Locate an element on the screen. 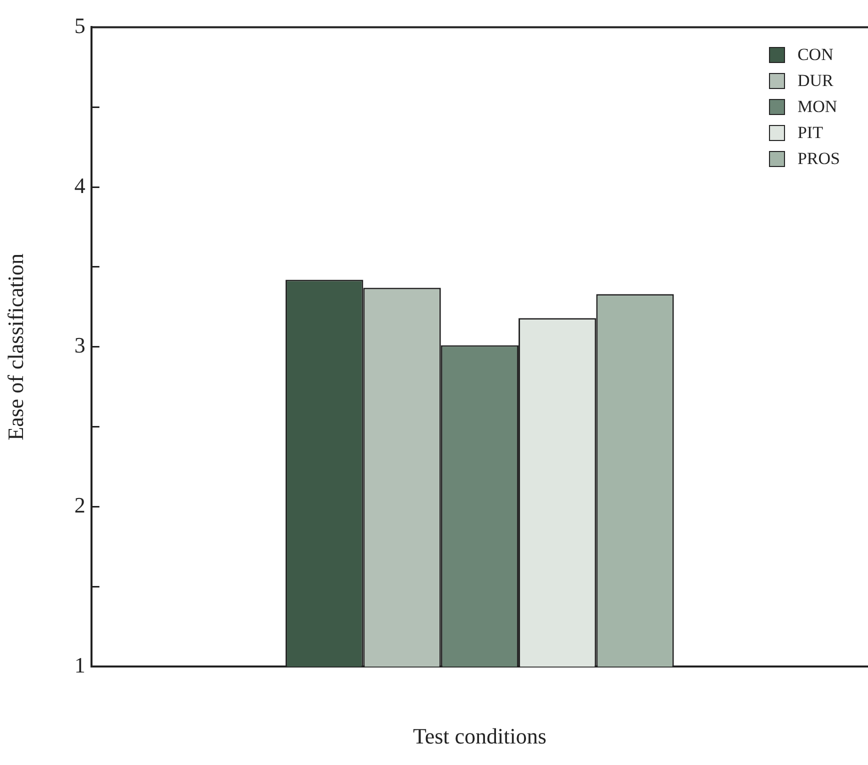 The width and height of the screenshot is (868, 765). legend-label: PIT is located at coordinates (810, 133).